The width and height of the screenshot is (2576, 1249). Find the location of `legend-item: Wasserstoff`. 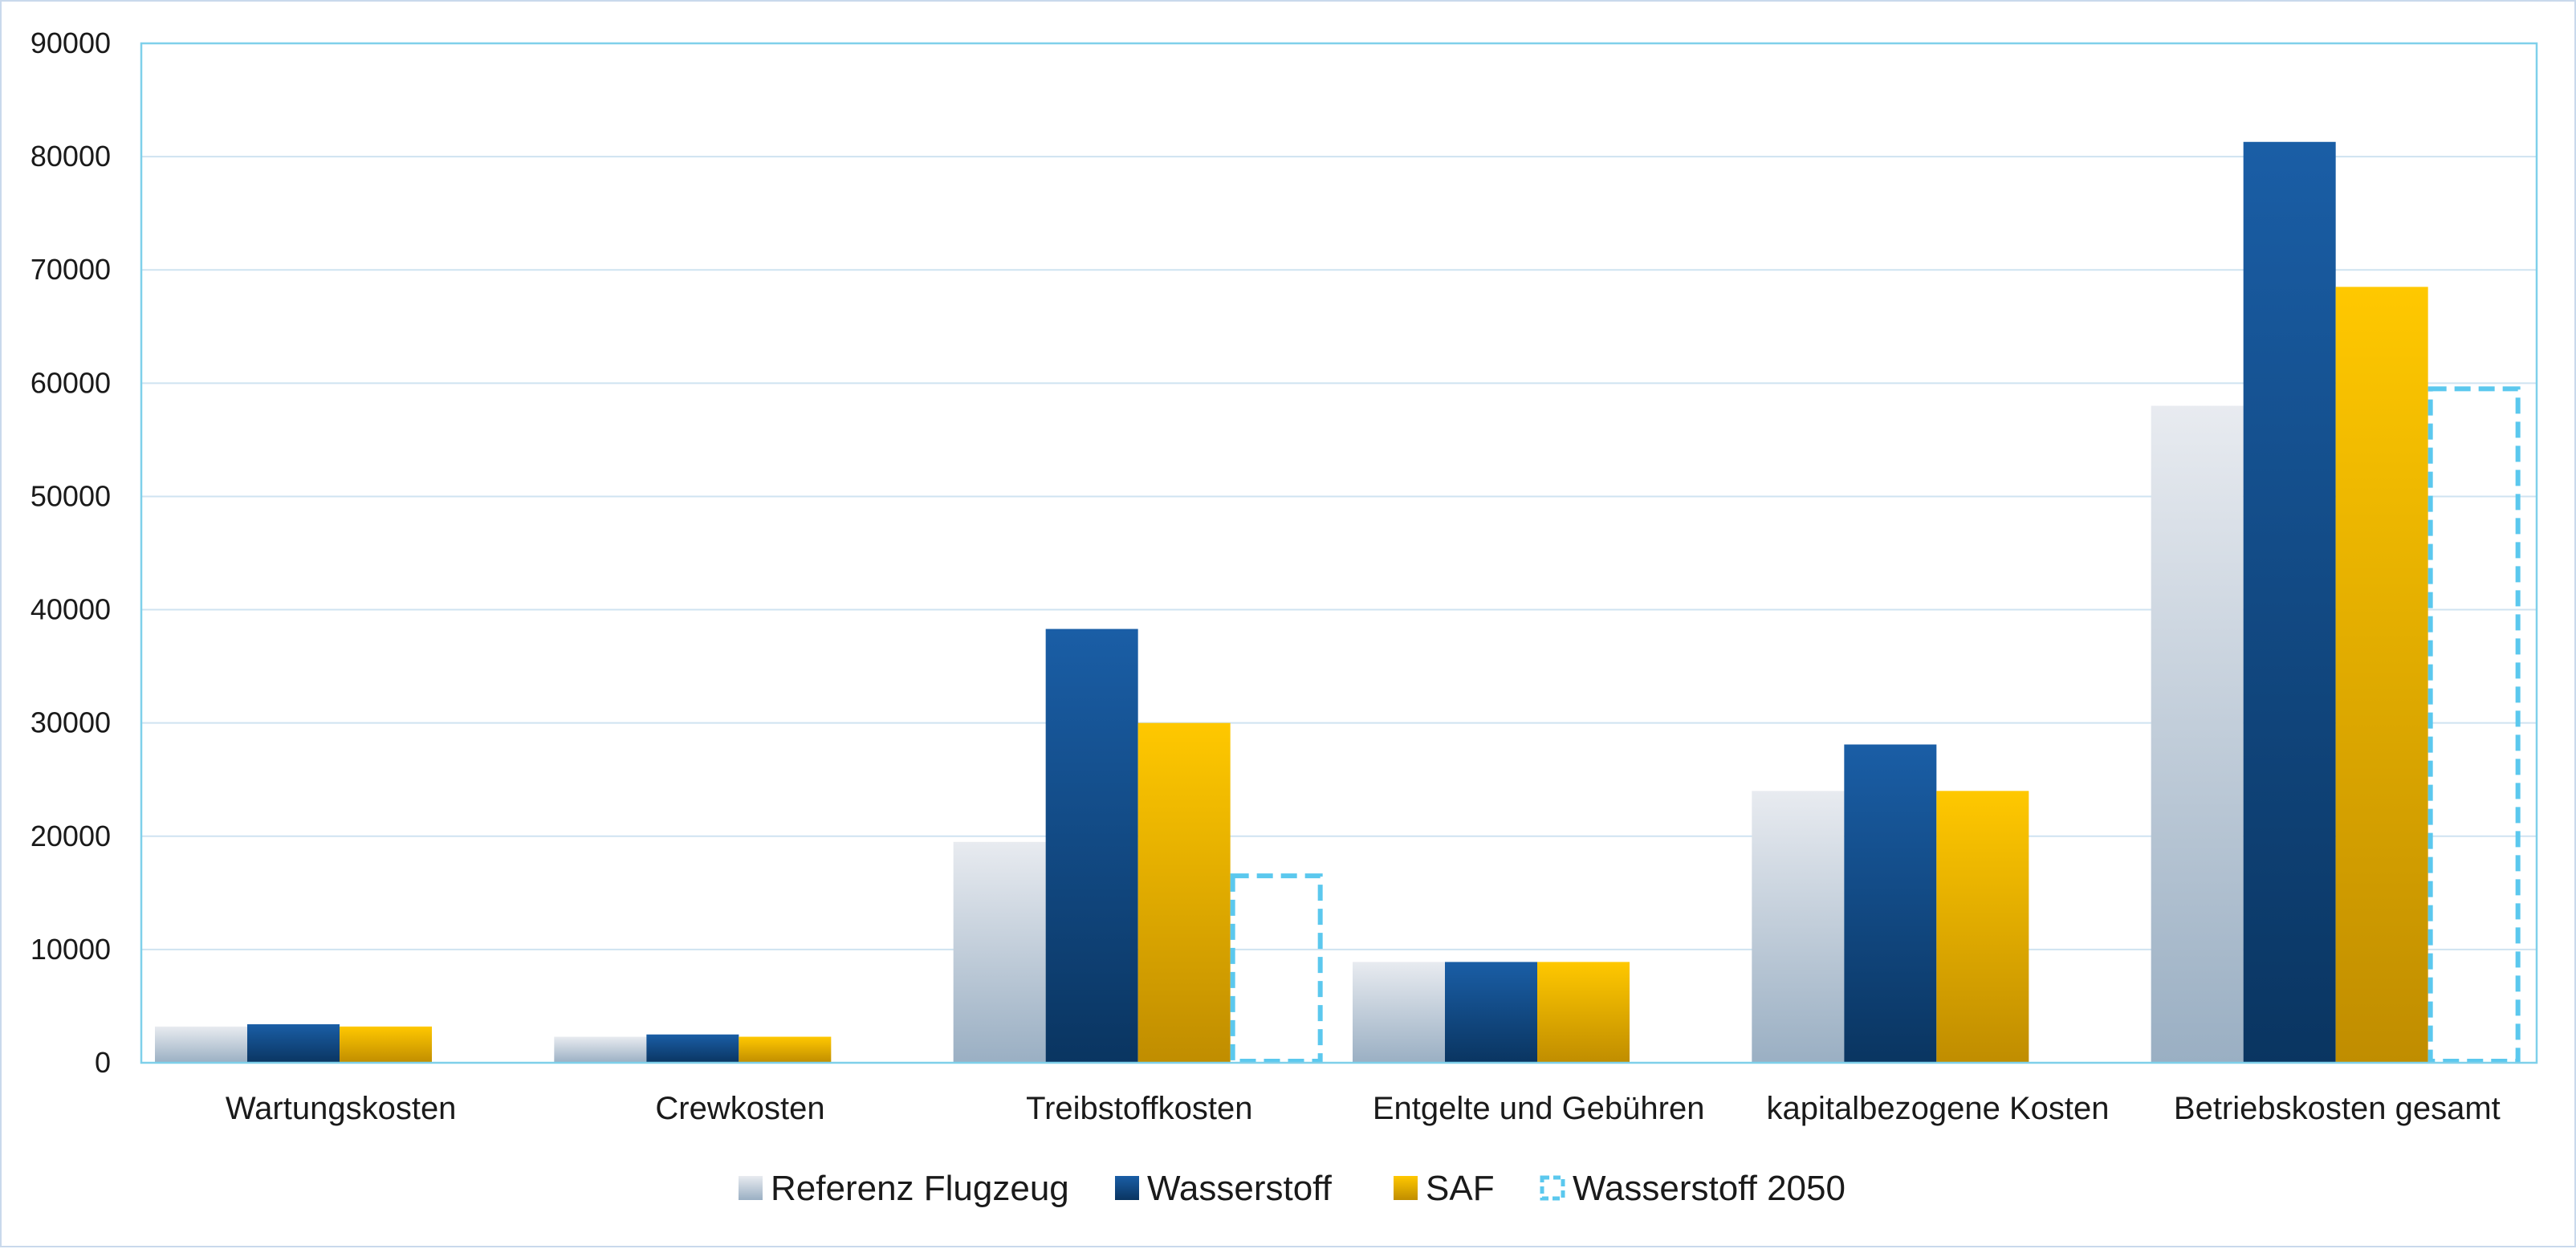

legend-item: Wasserstoff is located at coordinates (1224, 1188).